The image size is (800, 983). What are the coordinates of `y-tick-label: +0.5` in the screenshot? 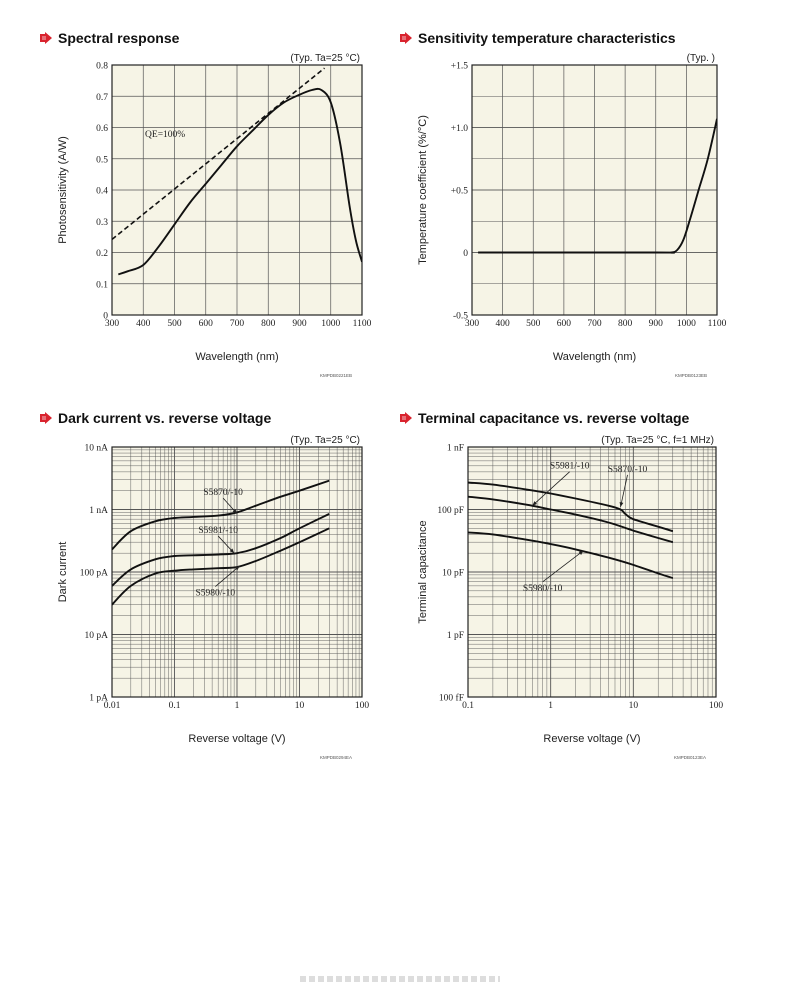 It's located at (459, 192).